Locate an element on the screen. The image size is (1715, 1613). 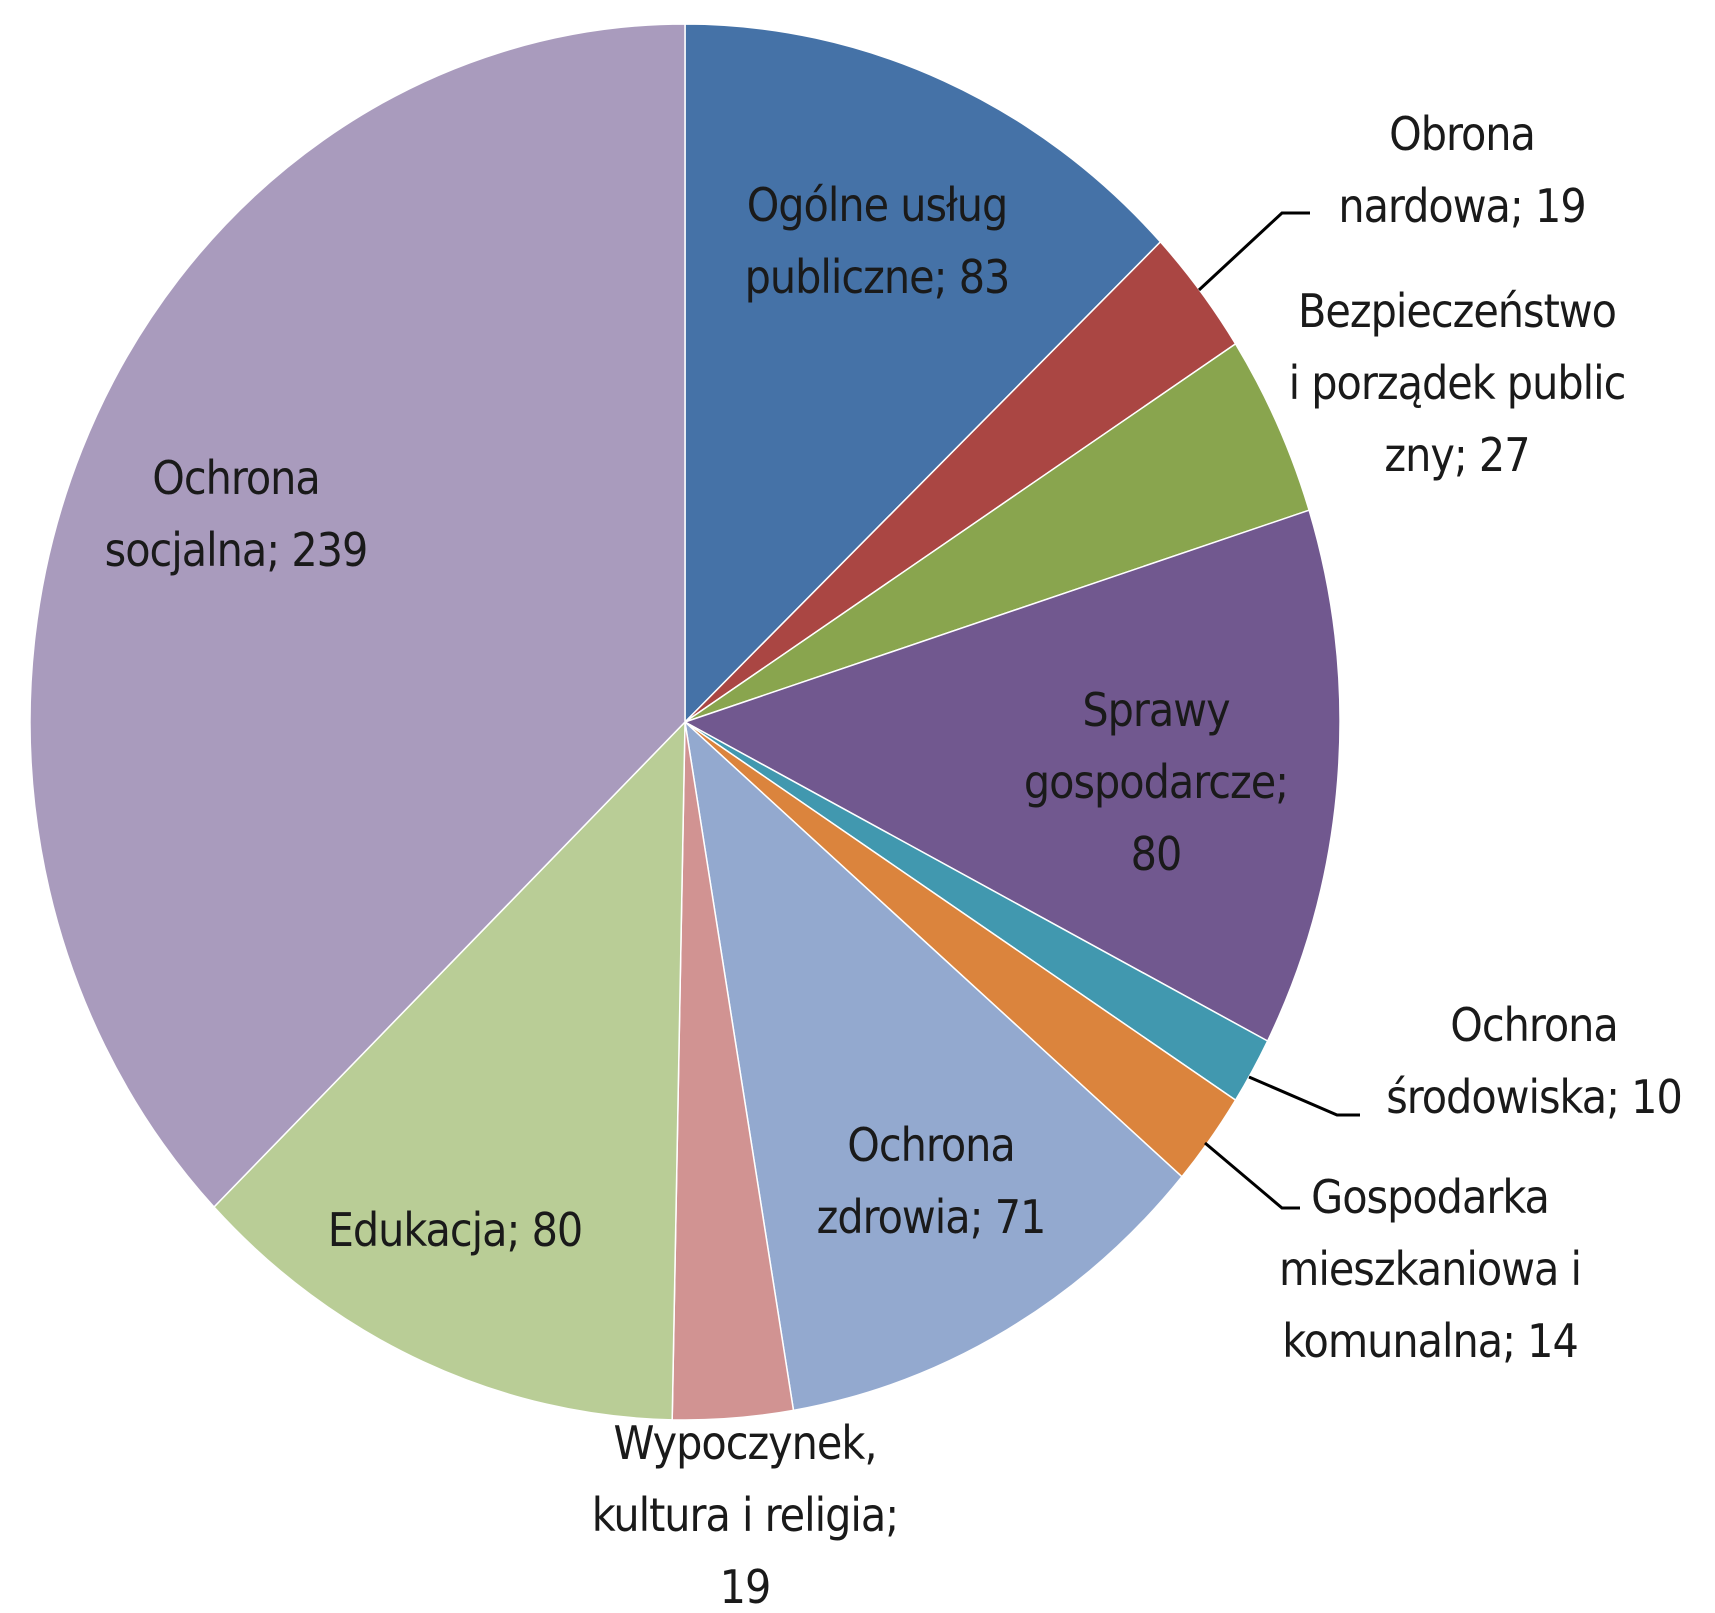
leader-lines is located at coordinates (1278, 710).